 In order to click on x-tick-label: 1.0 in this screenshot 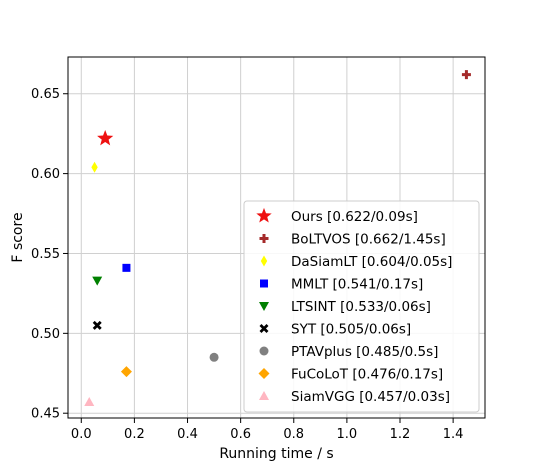, I will do `click(347, 434)`.